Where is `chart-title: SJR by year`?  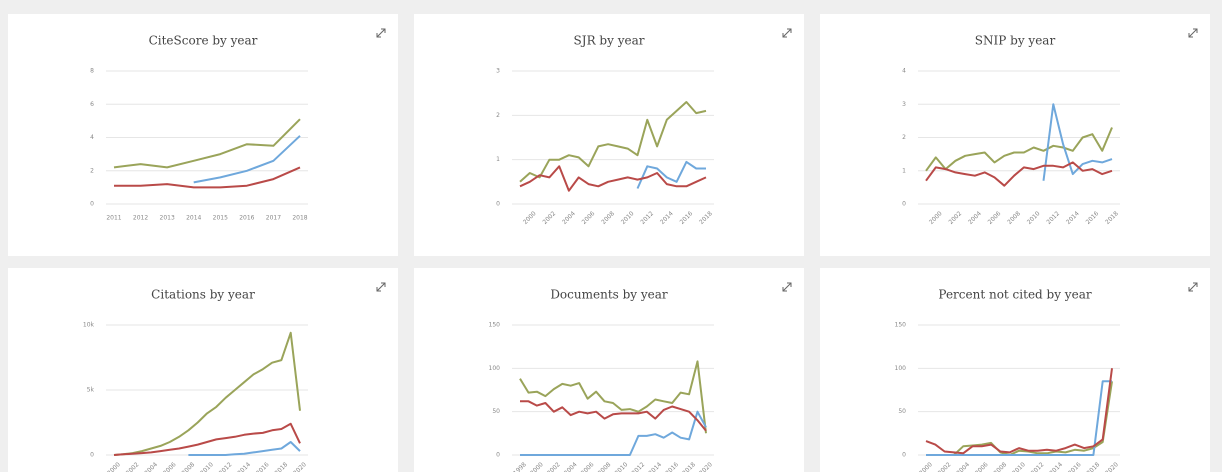 chart-title: SJR by year is located at coordinates (609, 41).